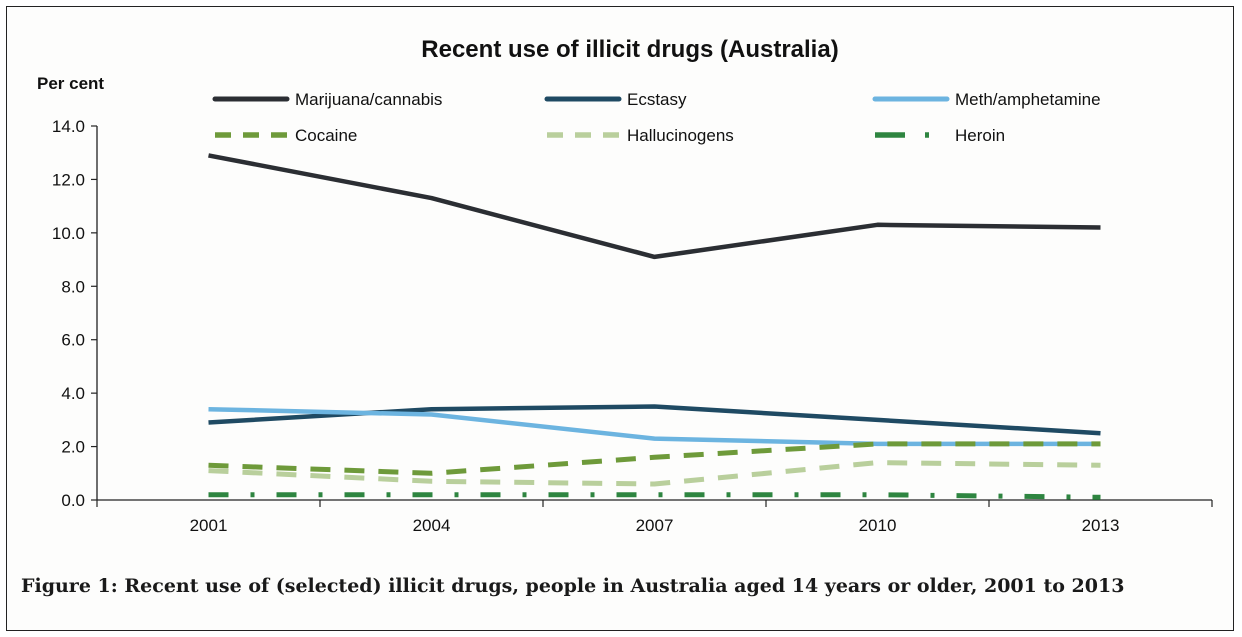 Image resolution: width=1242 pixels, height=637 pixels. Describe the element at coordinates (680, 135) in the screenshot. I see `legend-label-4: Hallucinogens` at that location.